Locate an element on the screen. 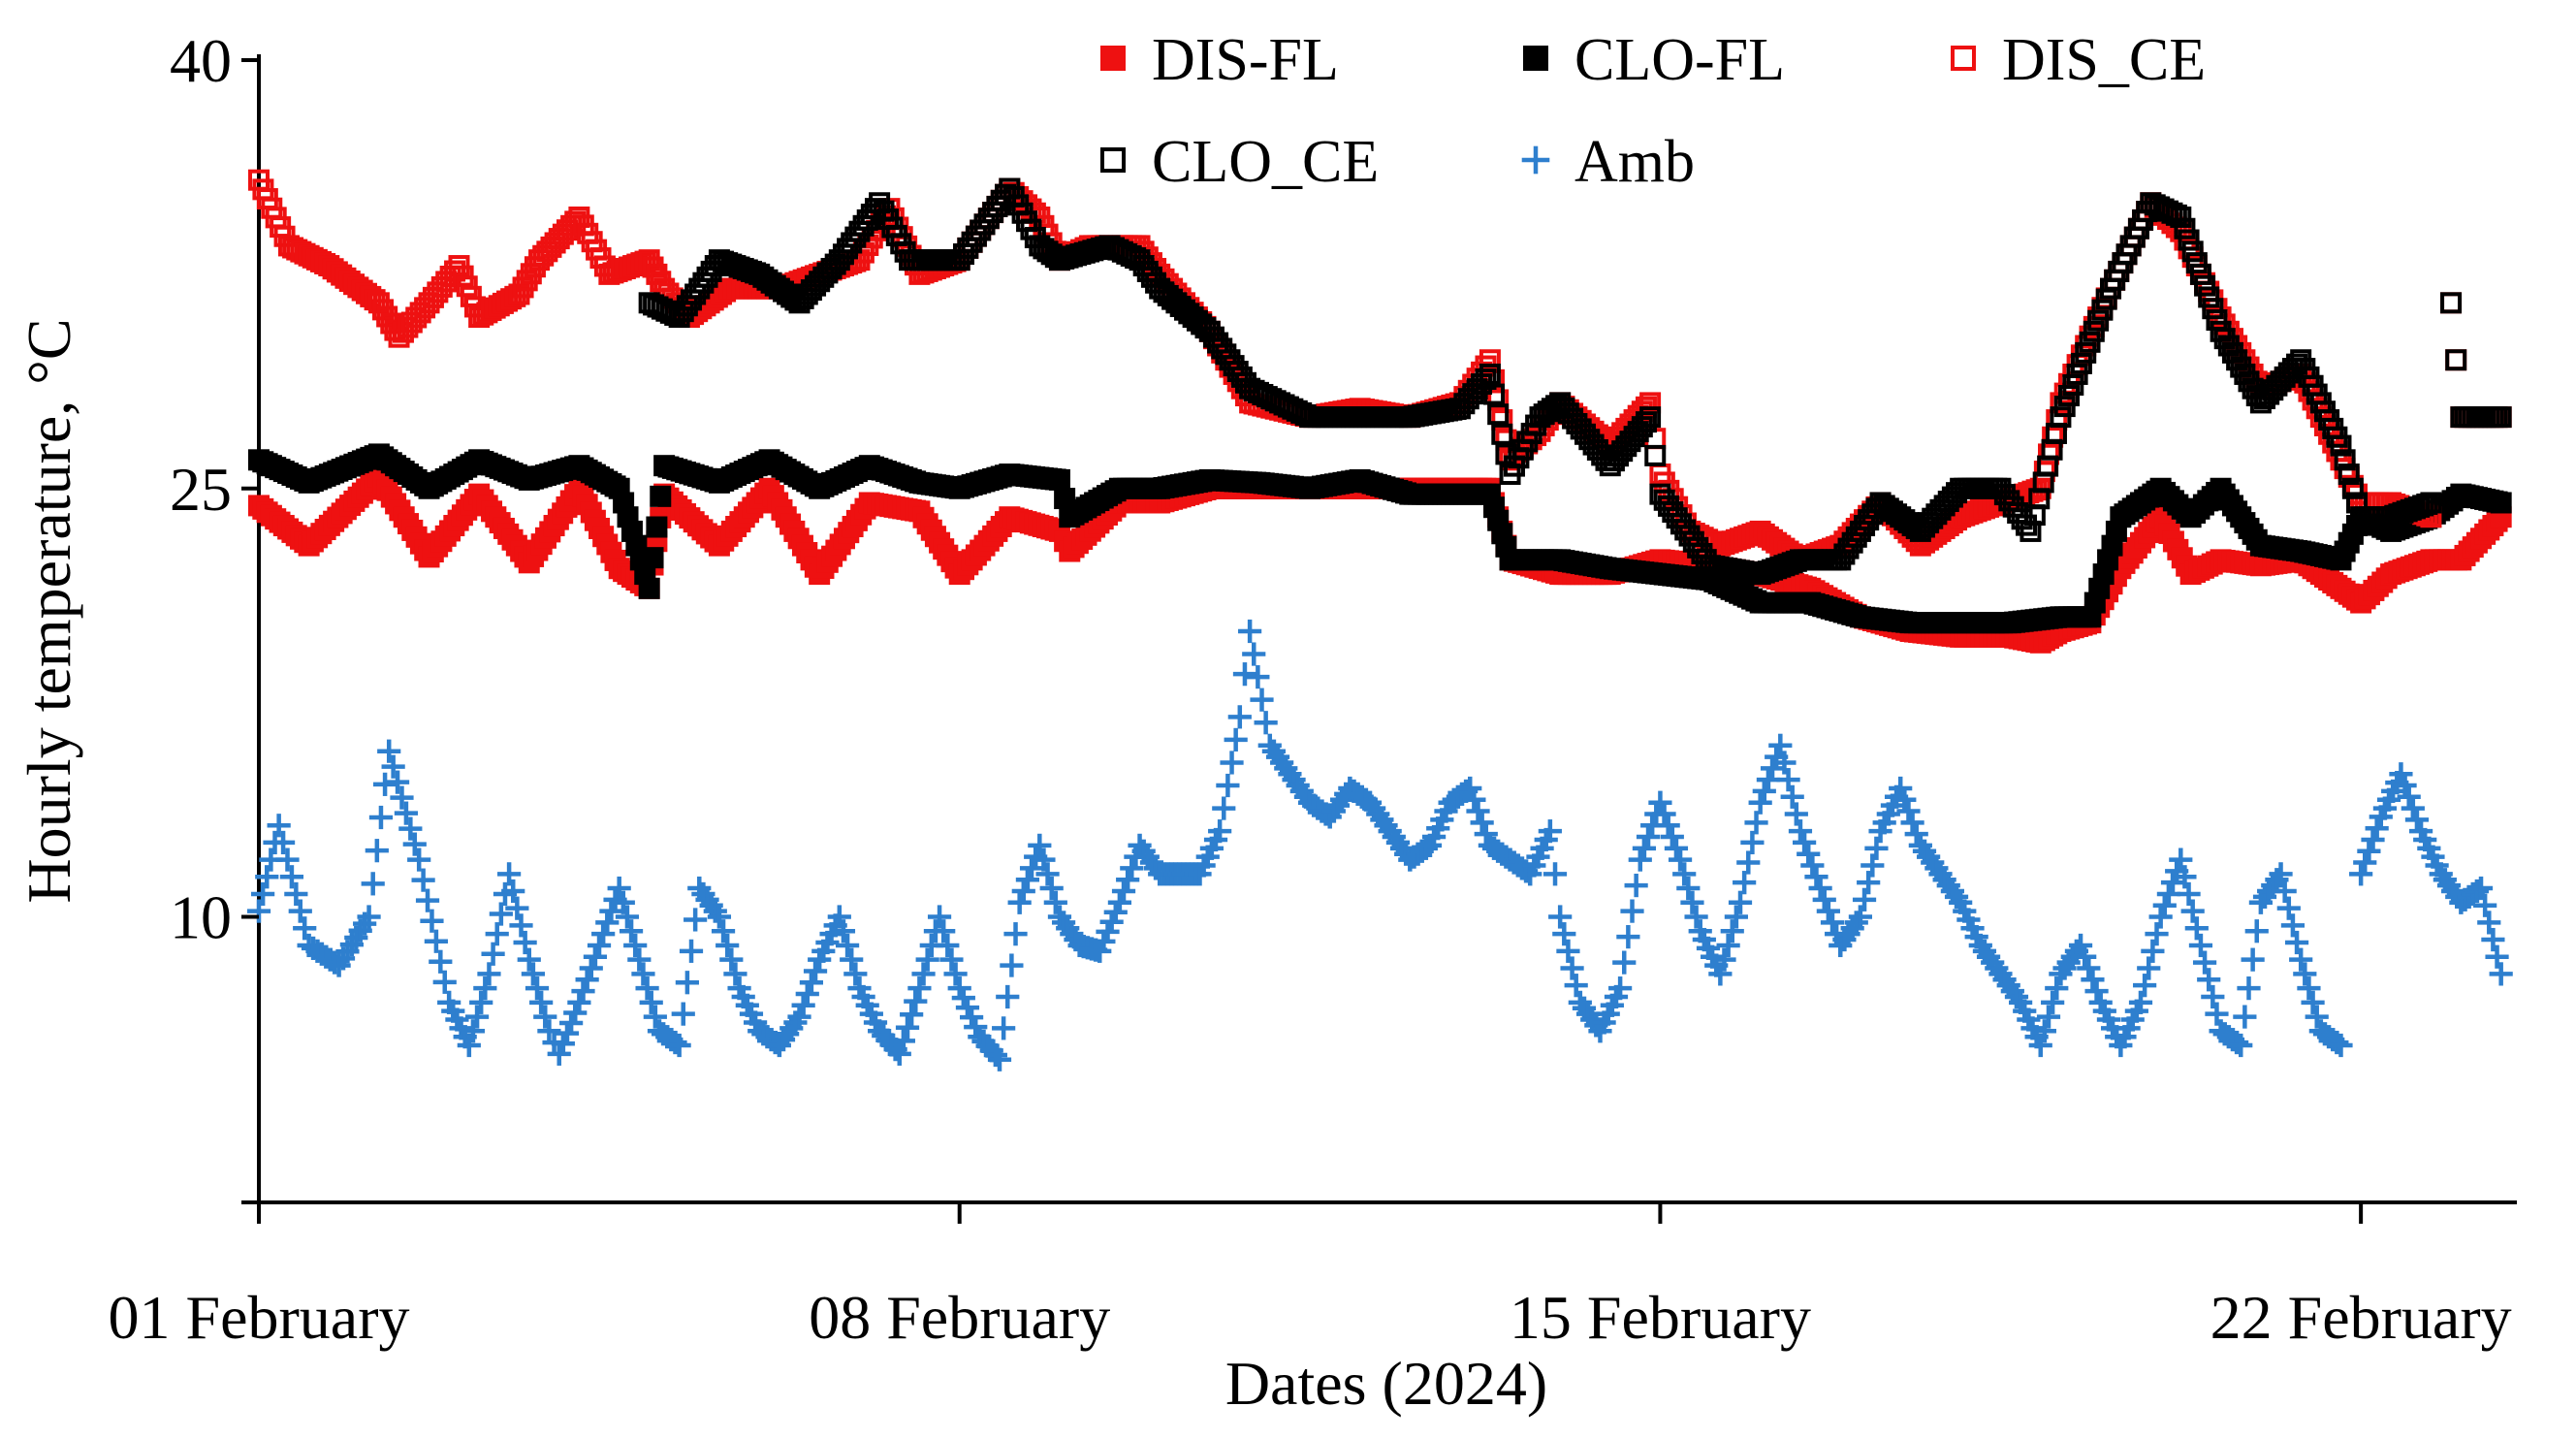 Image resolution: width=2576 pixels, height=1439 pixels. x-tick-label: 22 February is located at coordinates (2361, 1317).